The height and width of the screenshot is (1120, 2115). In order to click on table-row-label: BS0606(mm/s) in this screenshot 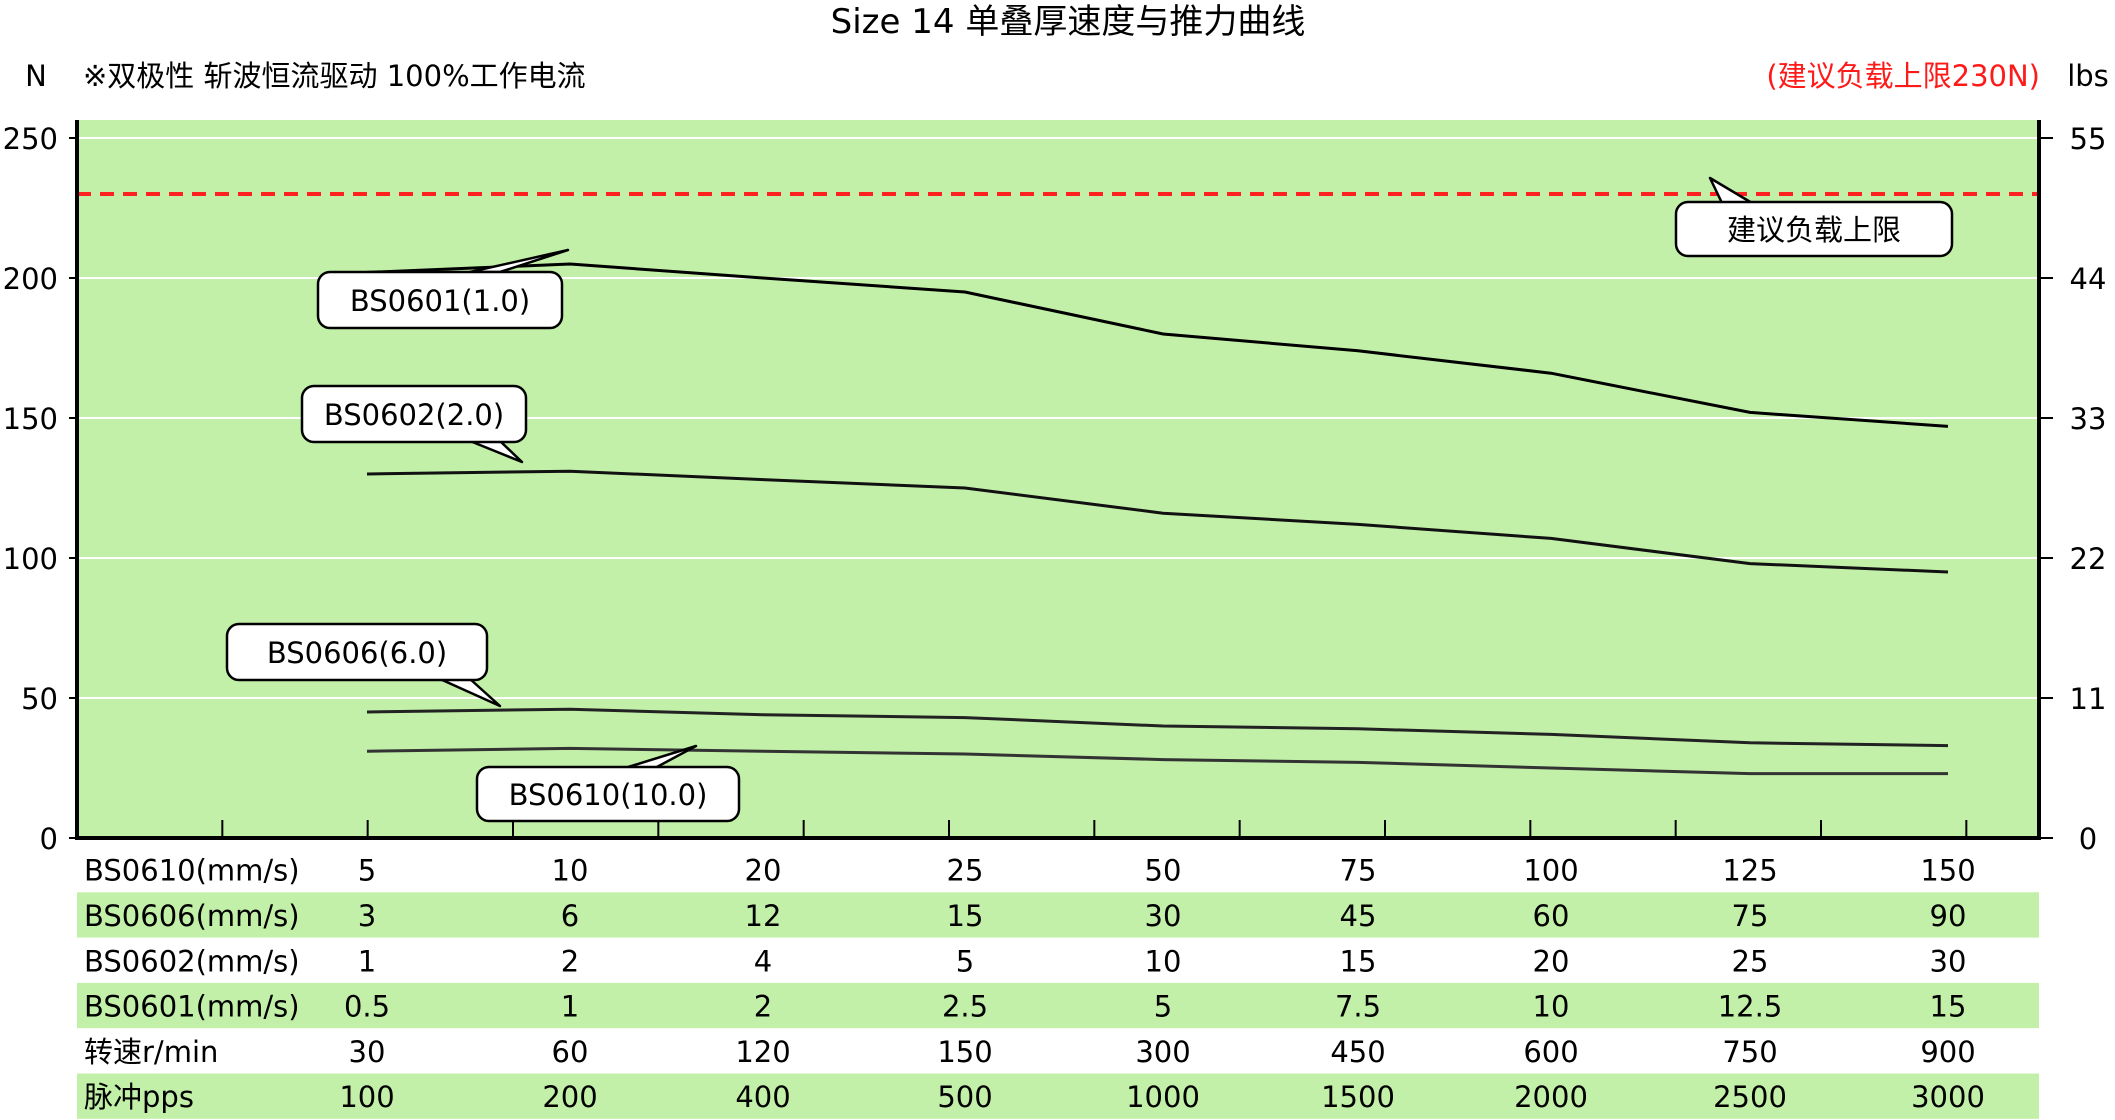, I will do `click(192, 916)`.